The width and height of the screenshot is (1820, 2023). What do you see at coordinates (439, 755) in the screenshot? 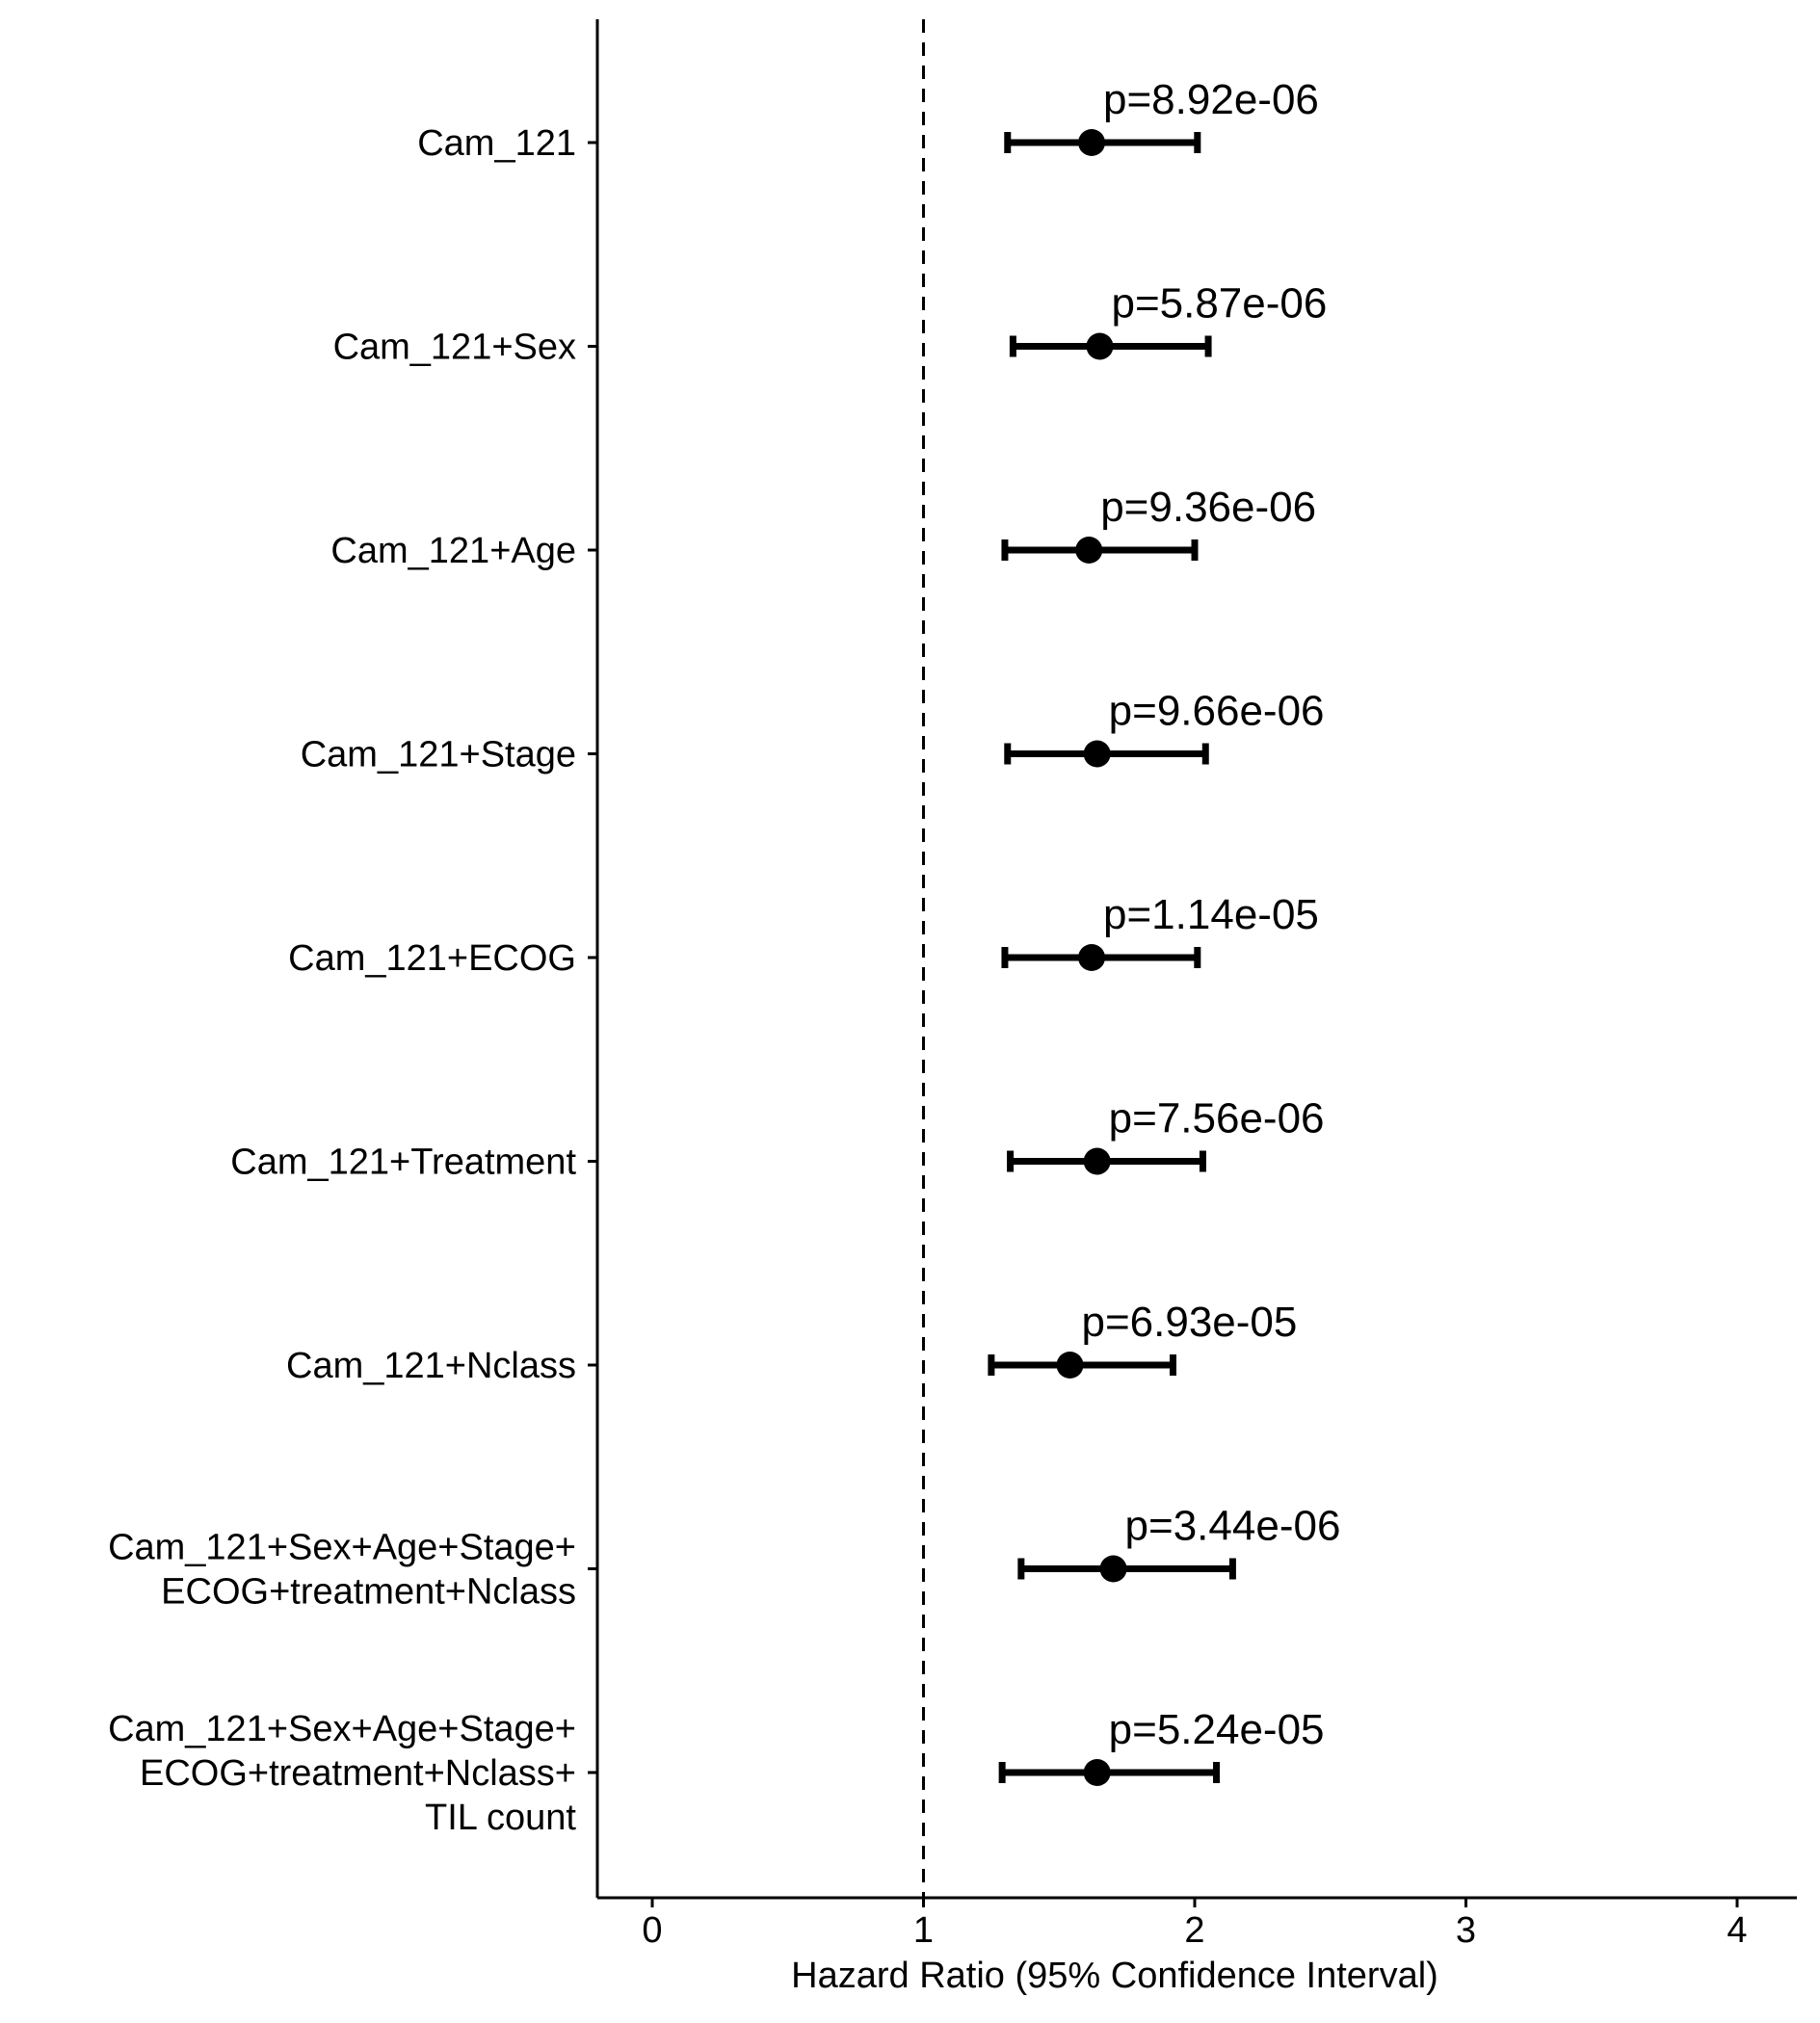
I see `row-label: Cam_121+Stage` at bounding box center [439, 755].